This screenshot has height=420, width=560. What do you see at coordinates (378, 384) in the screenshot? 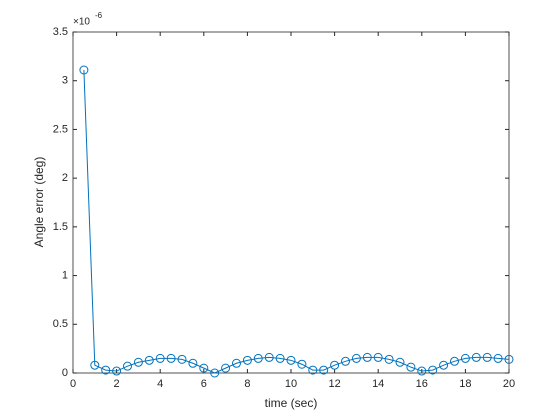
I see `x-tick-label: 14` at bounding box center [378, 384].